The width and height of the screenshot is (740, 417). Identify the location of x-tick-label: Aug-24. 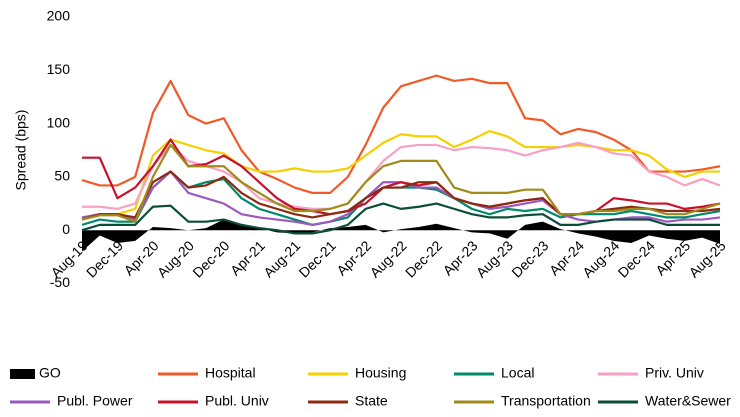
(600, 258).